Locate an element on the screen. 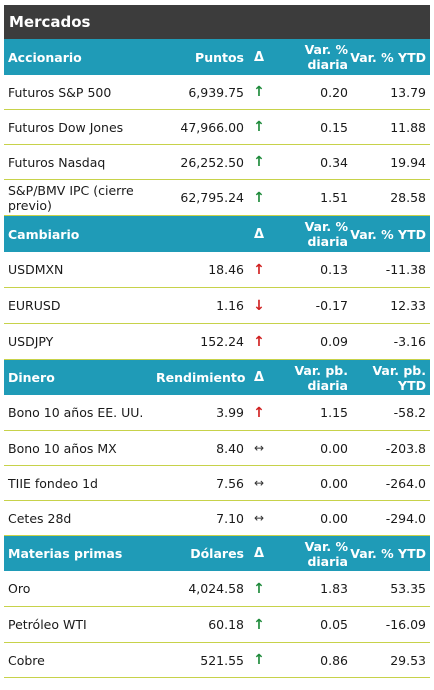 The image size is (434, 690). cell-ytd: 53.35 is located at coordinates (408, 588).